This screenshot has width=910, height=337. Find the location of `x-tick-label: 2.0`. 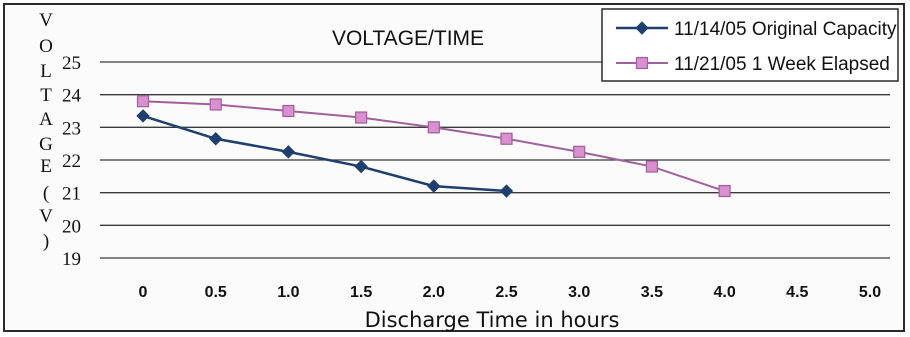

x-tick-label: 2.0 is located at coordinates (434, 292).